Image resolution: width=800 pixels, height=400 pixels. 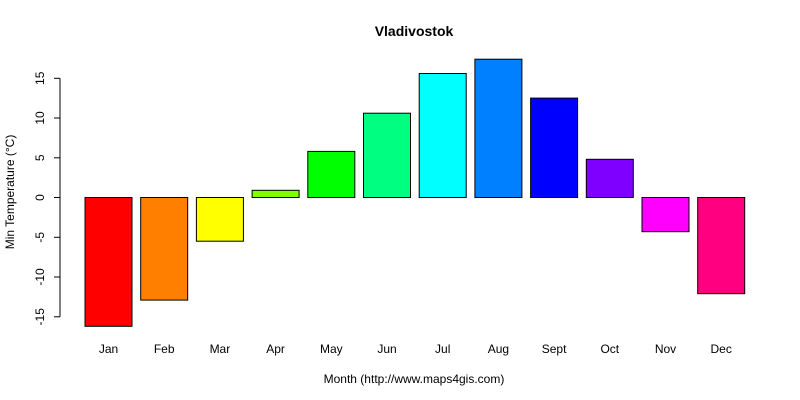 What do you see at coordinates (331, 349) in the screenshot?
I see `x-tick-label-may: May` at bounding box center [331, 349].